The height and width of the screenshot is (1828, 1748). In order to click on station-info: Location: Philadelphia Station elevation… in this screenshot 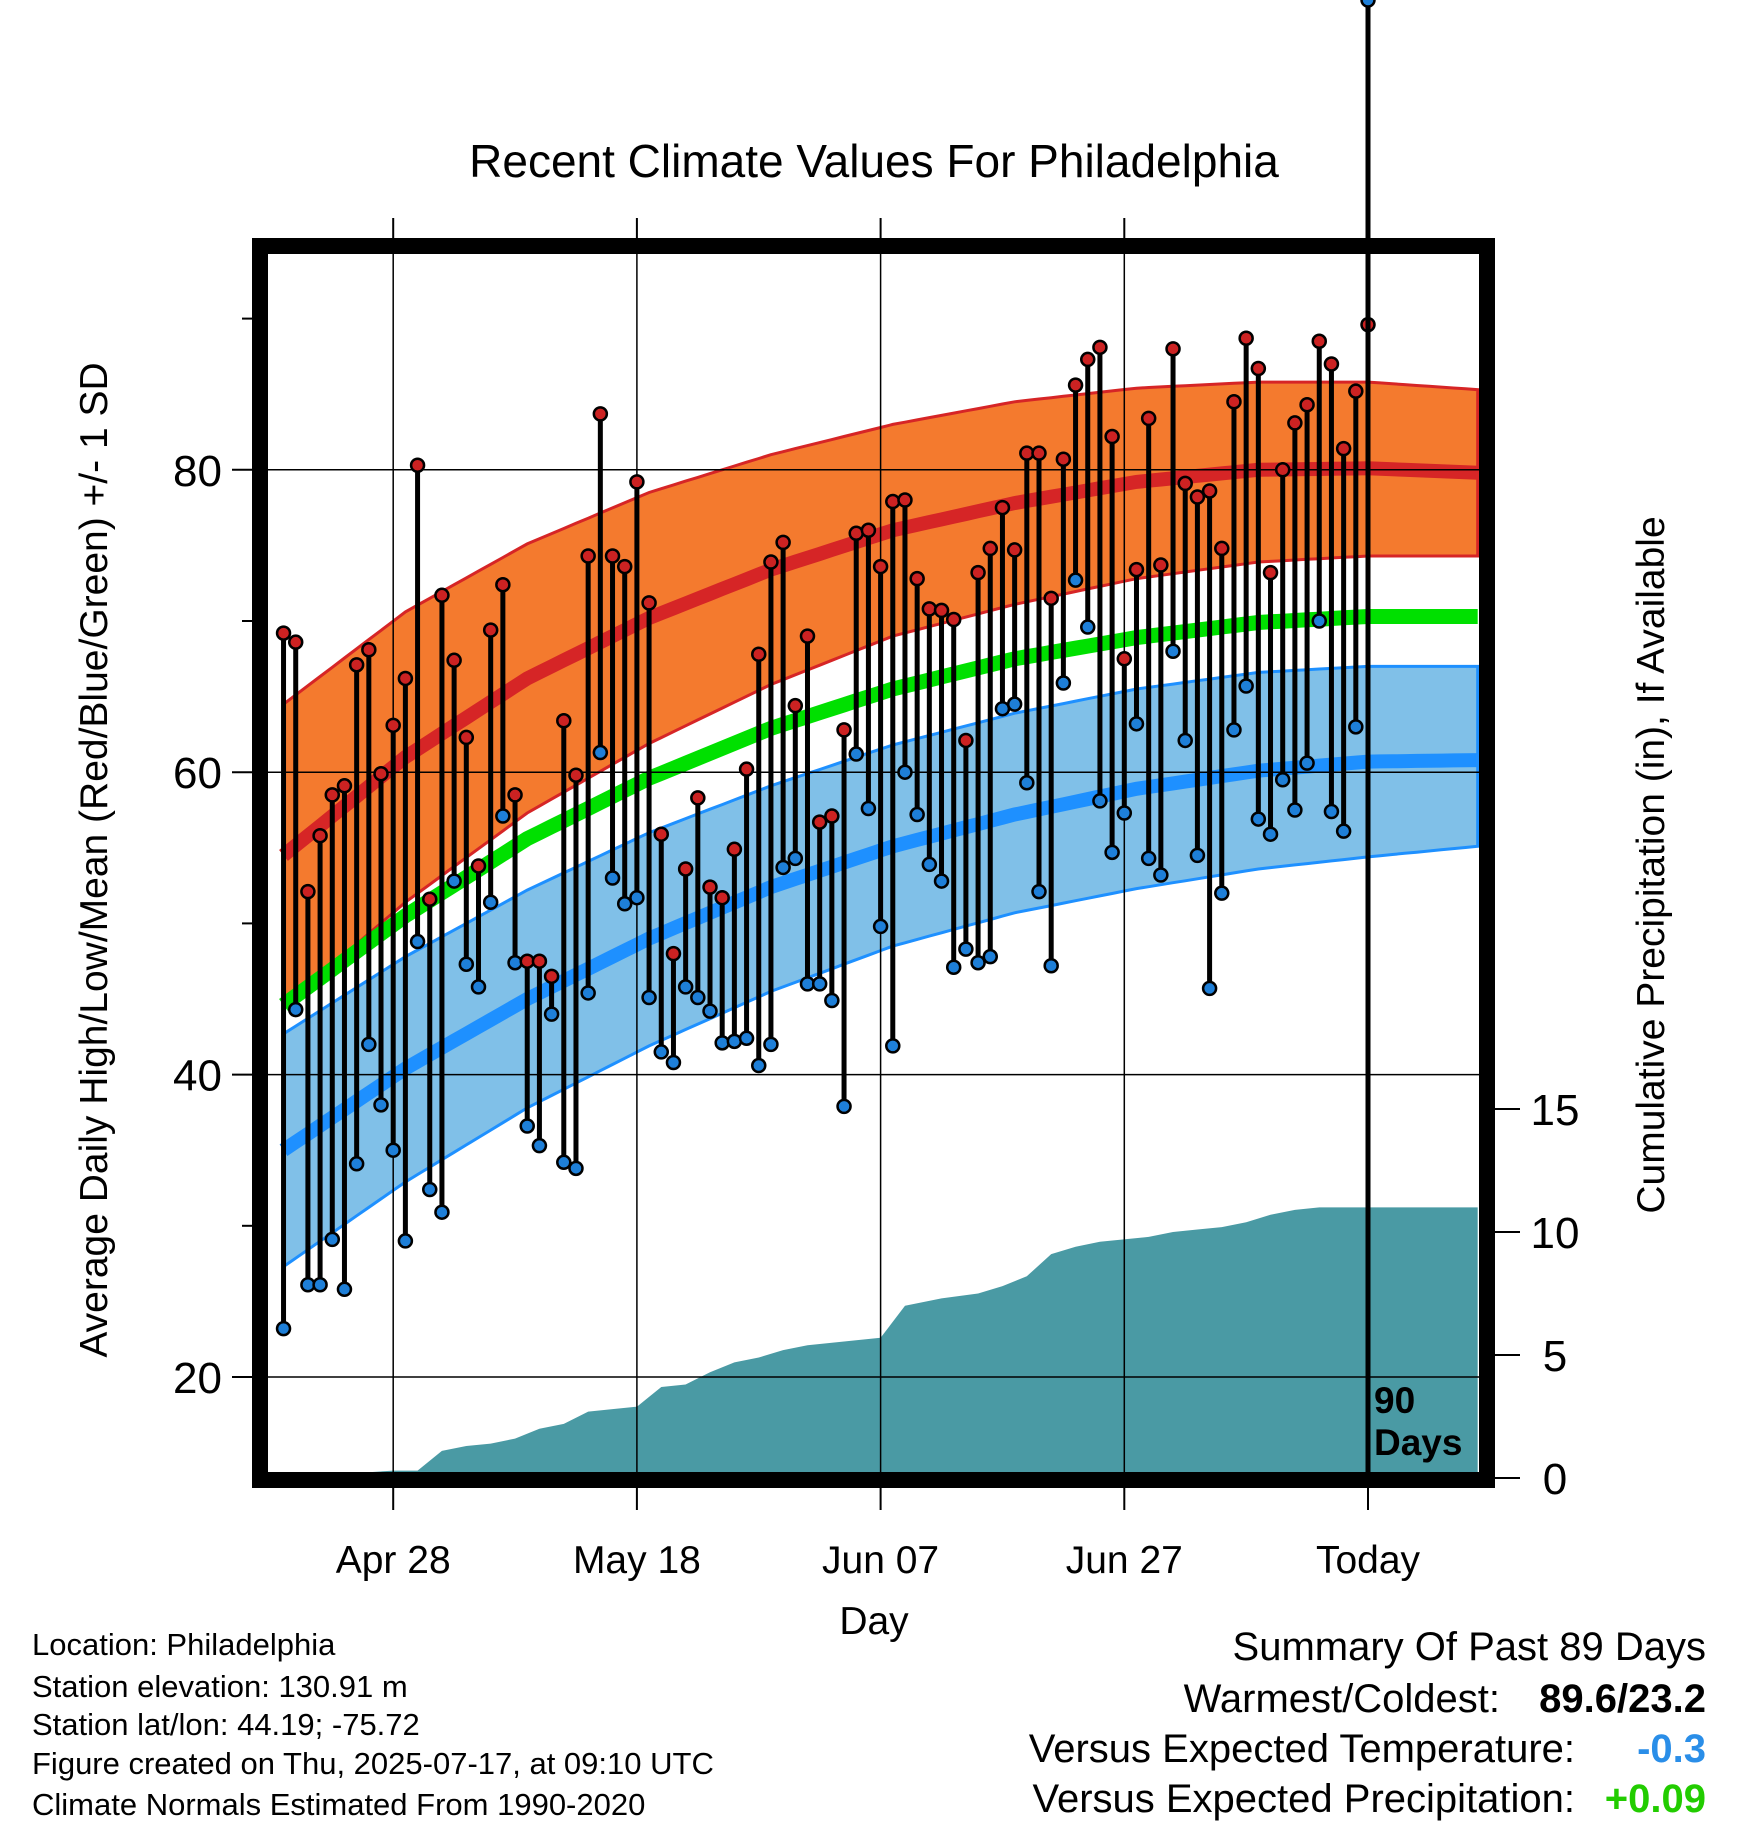, I will do `click(373, 1724)`.